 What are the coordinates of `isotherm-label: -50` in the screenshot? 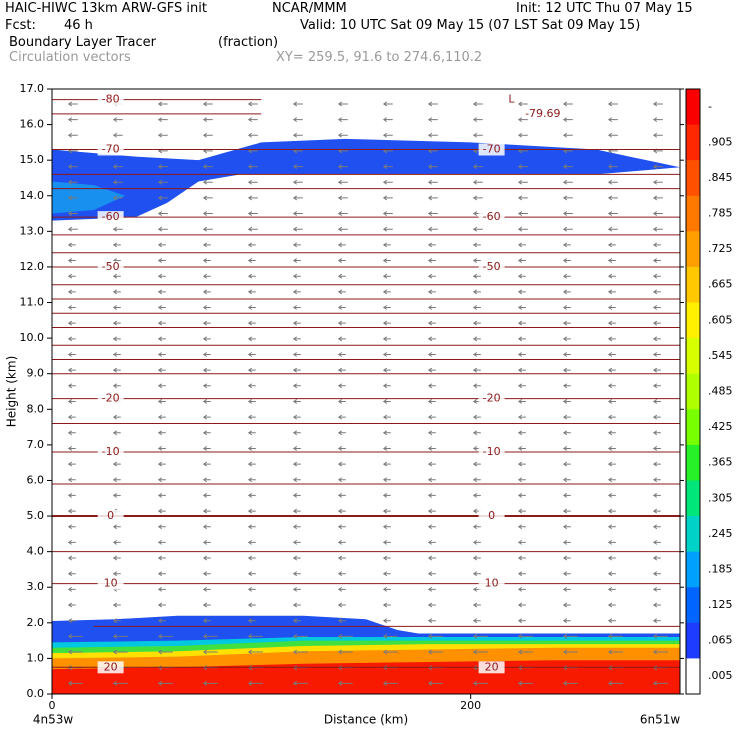 It's located at (492, 266).